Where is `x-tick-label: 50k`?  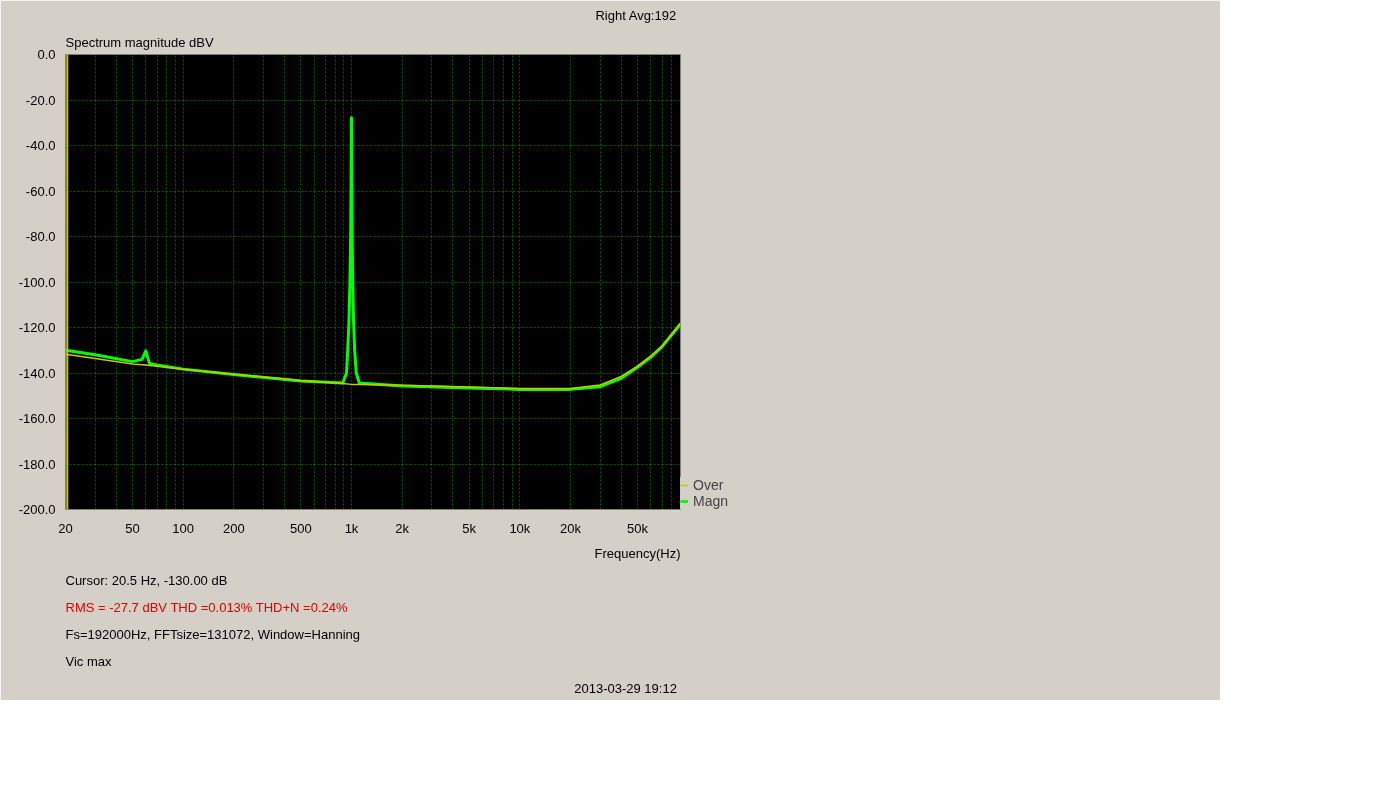 x-tick-label: 50k is located at coordinates (638, 528).